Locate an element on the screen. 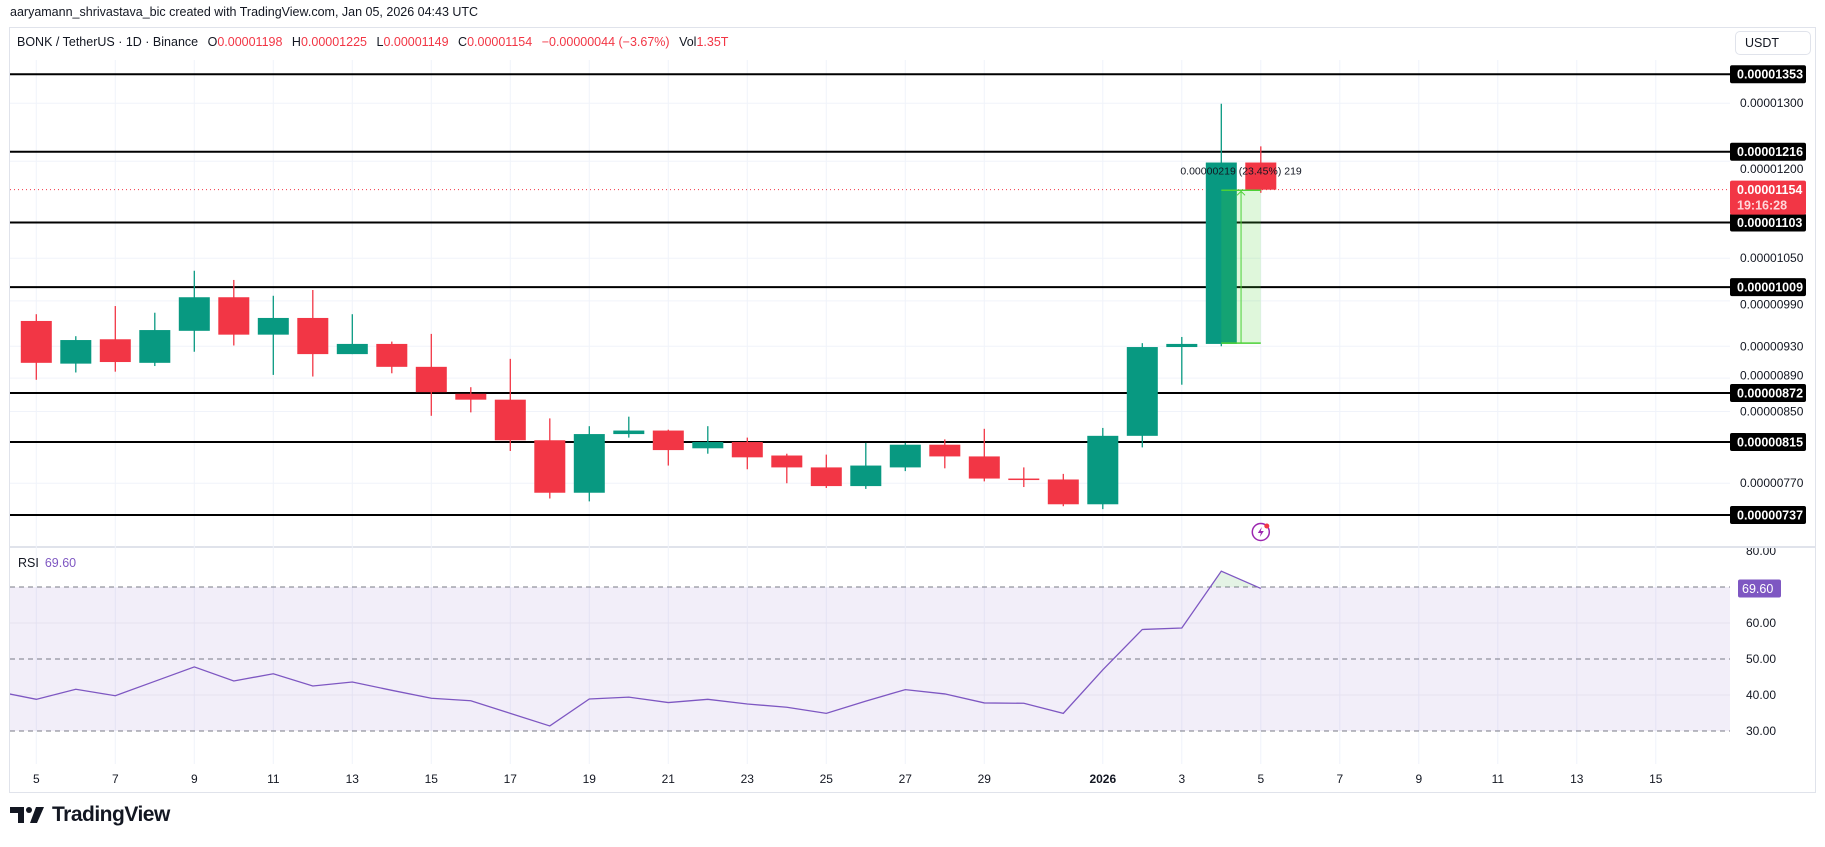 This screenshot has width=1825, height=847. last-price-tag is located at coordinates (1768, 197).